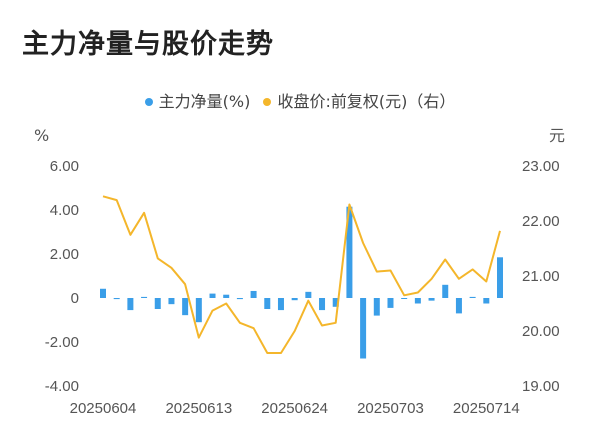  What do you see at coordinates (541, 331) in the screenshot?
I see `right-tick-label: 20.00` at bounding box center [541, 331].